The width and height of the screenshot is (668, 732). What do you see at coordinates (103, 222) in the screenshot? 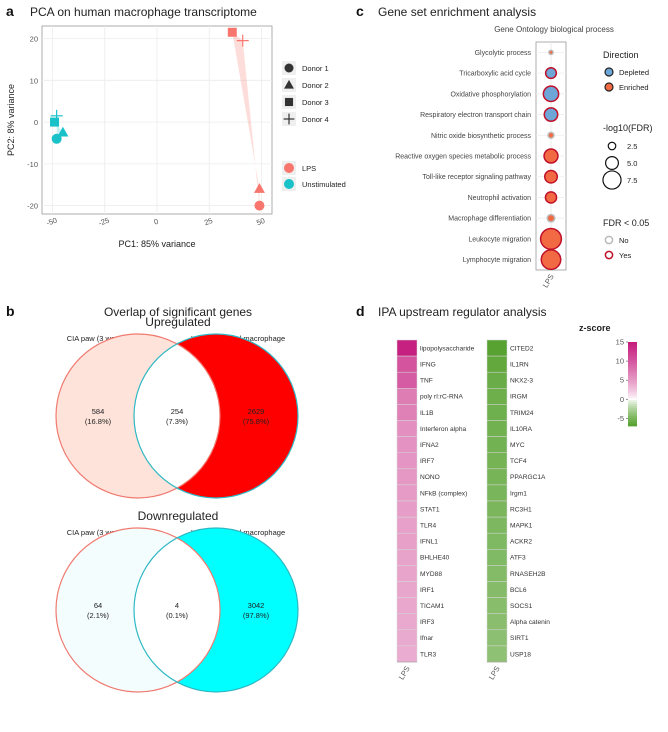
I see `pca-x-tick-label: -25` at bounding box center [103, 222].